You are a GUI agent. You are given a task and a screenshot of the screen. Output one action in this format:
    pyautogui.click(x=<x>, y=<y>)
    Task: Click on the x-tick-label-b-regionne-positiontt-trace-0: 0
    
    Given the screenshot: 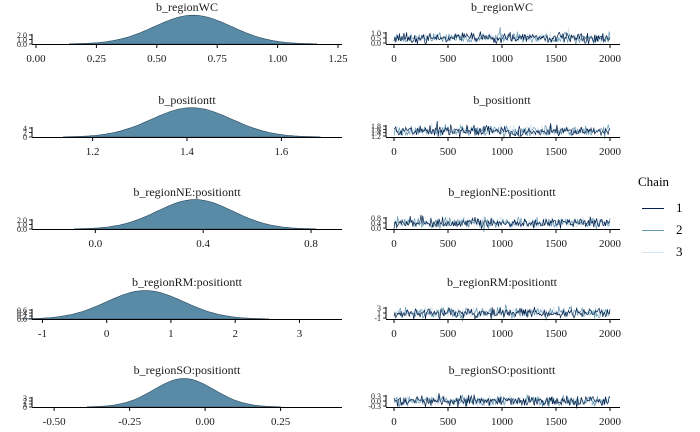 What is the action you would take?
    pyautogui.click(x=394, y=244)
    